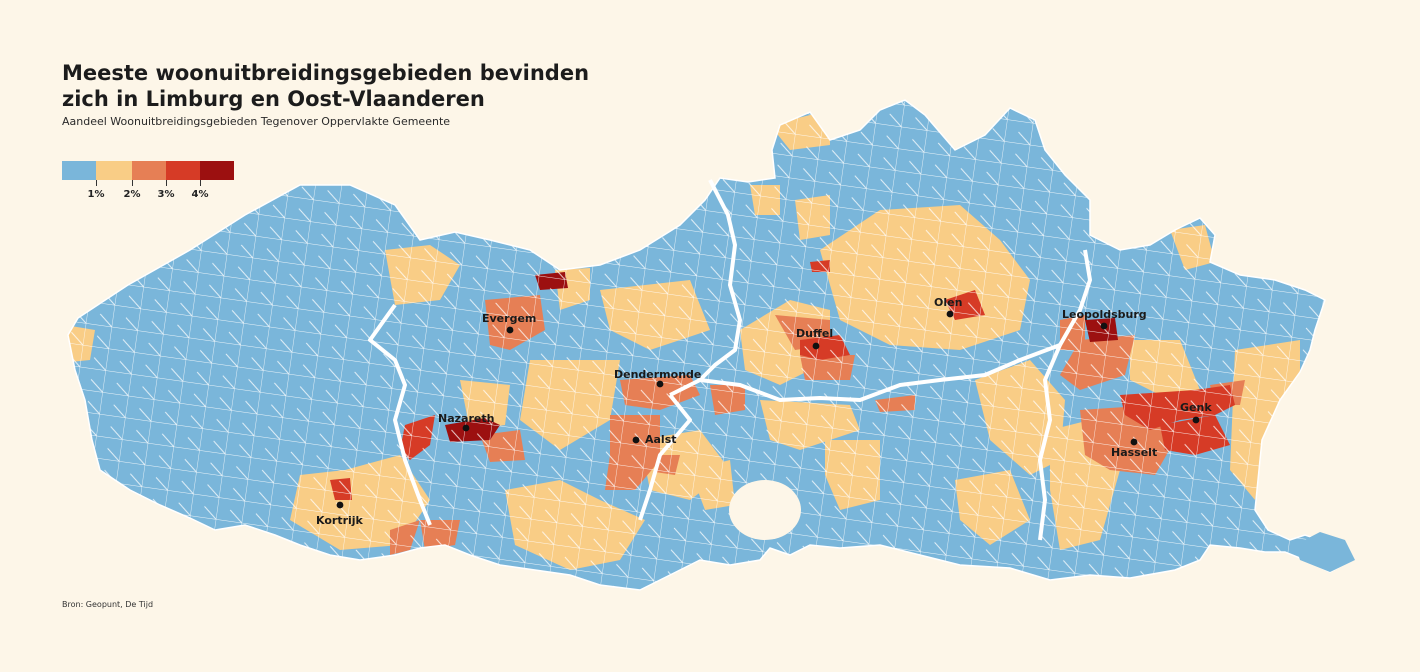 This screenshot has height=672, width=1420. I want to click on city-marker-leopoldsburg: Leopoldsburg, so click(1104, 319).